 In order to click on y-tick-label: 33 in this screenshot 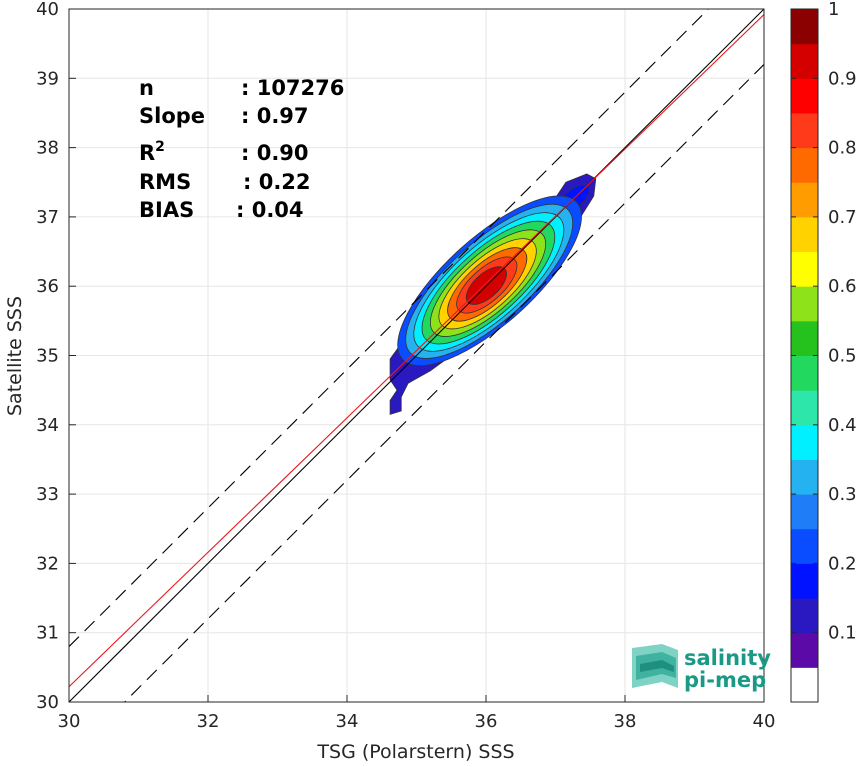, I will do `click(47, 494)`.